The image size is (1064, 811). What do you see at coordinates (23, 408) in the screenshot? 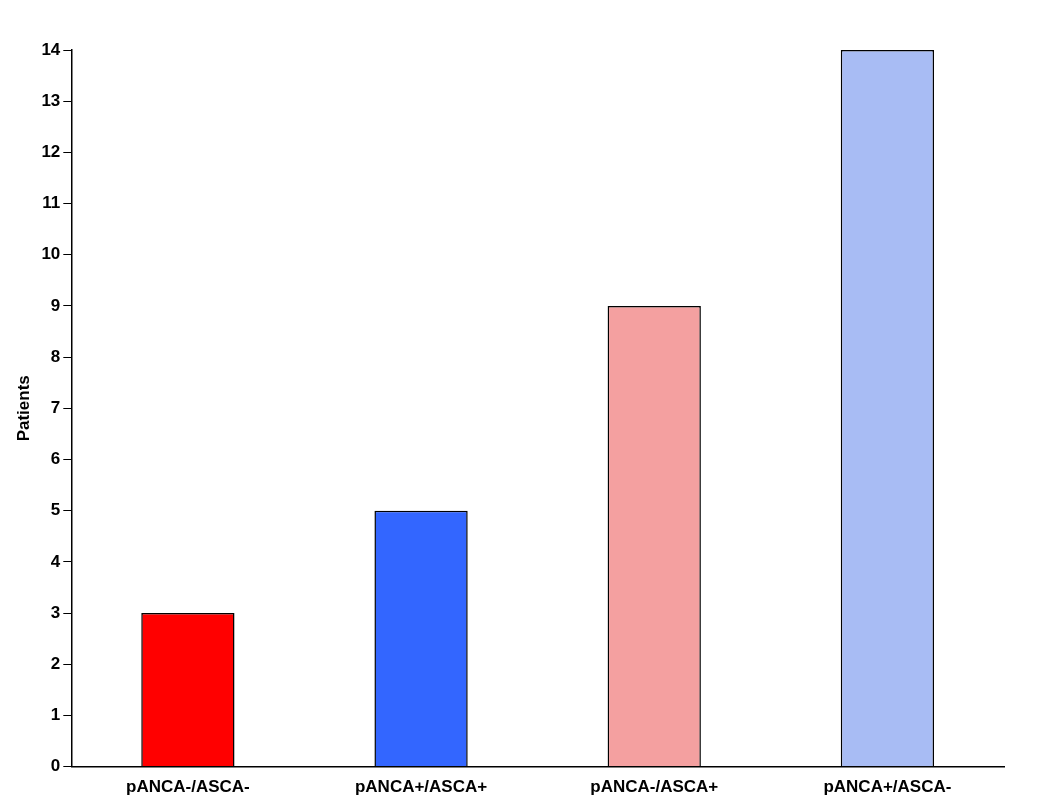
I see `y-axis-title: Patients` at bounding box center [23, 408].